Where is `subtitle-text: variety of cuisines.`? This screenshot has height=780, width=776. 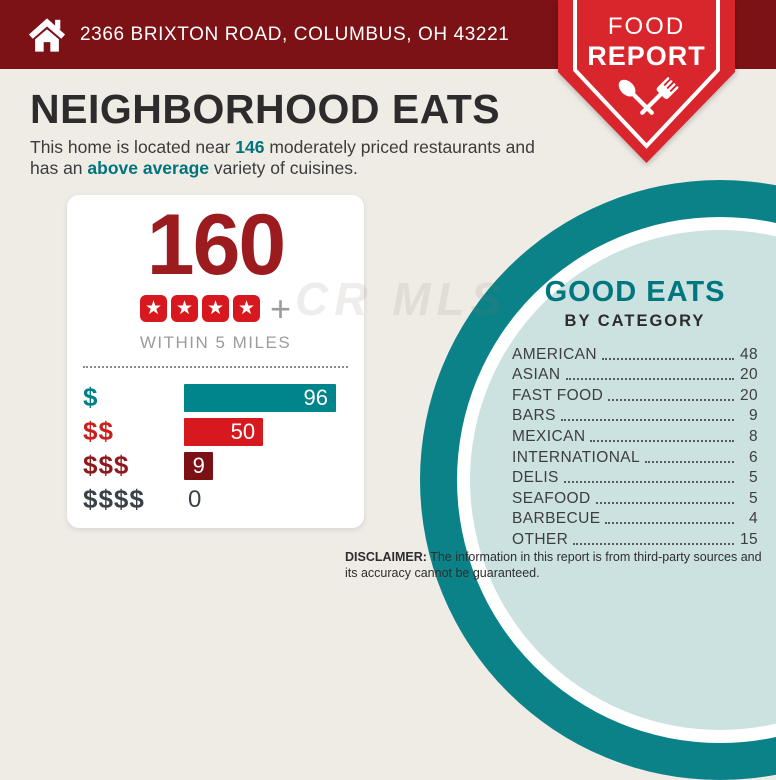 subtitle-text: variety of cuisines. is located at coordinates (283, 168).